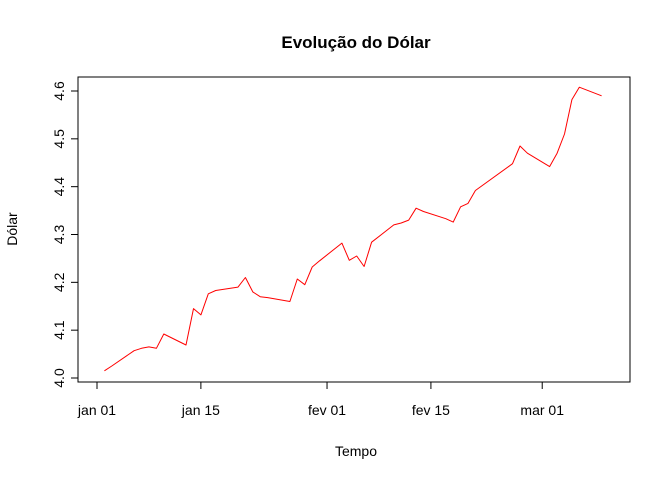 The width and height of the screenshot is (672, 480). Describe the element at coordinates (431, 410) in the screenshot. I see `x-tick-label: fev 15` at that location.